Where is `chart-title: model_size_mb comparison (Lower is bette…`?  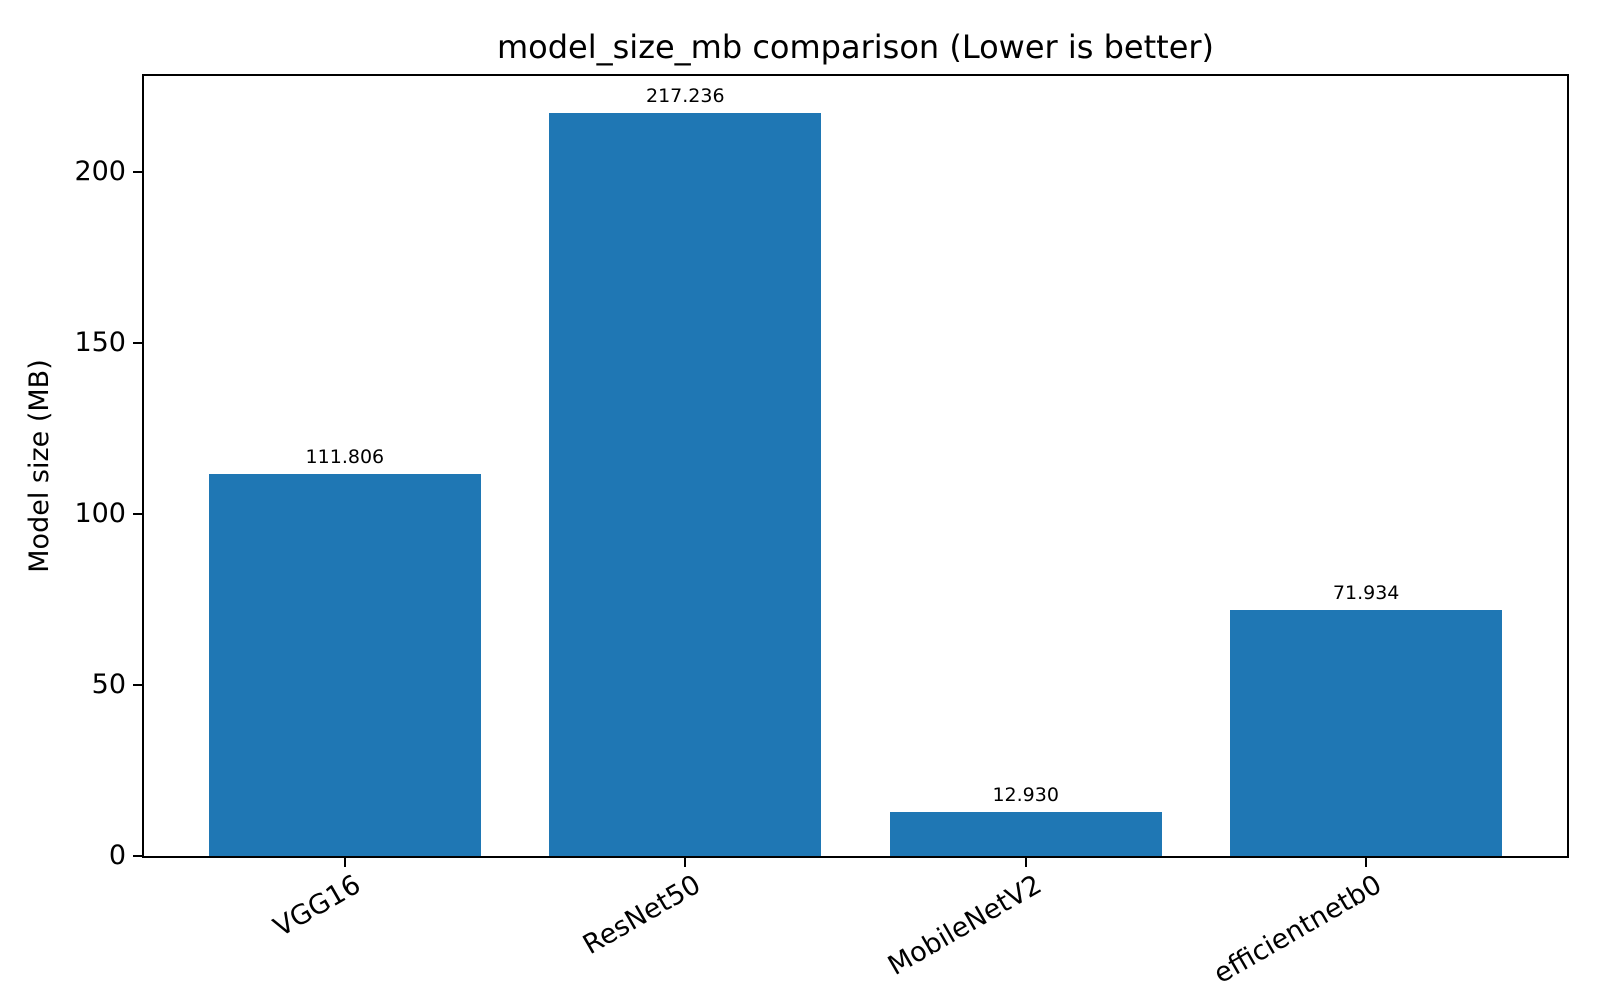 chart-title: model_size_mb comparison (Lower is bette… is located at coordinates (855, 47).